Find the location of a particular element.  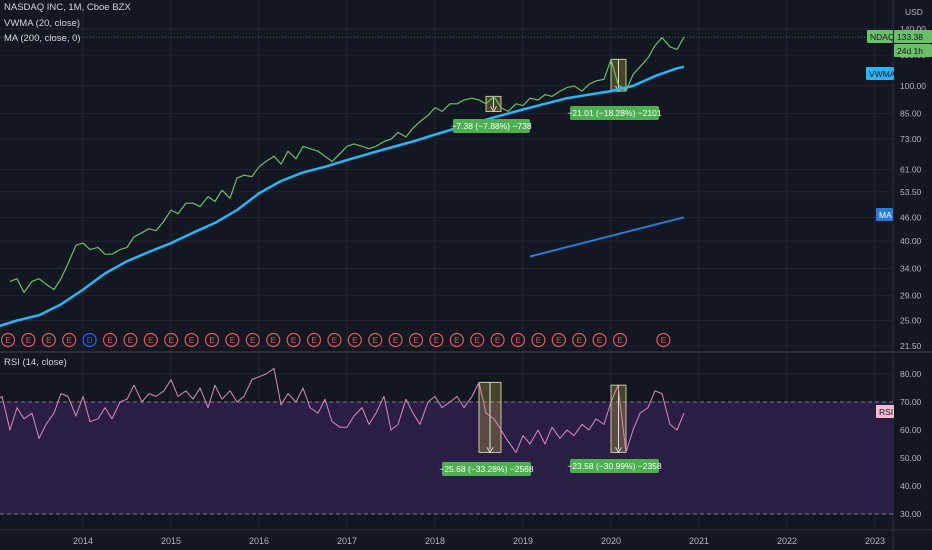

time-axis-tick: 2022 is located at coordinates (787, 541).